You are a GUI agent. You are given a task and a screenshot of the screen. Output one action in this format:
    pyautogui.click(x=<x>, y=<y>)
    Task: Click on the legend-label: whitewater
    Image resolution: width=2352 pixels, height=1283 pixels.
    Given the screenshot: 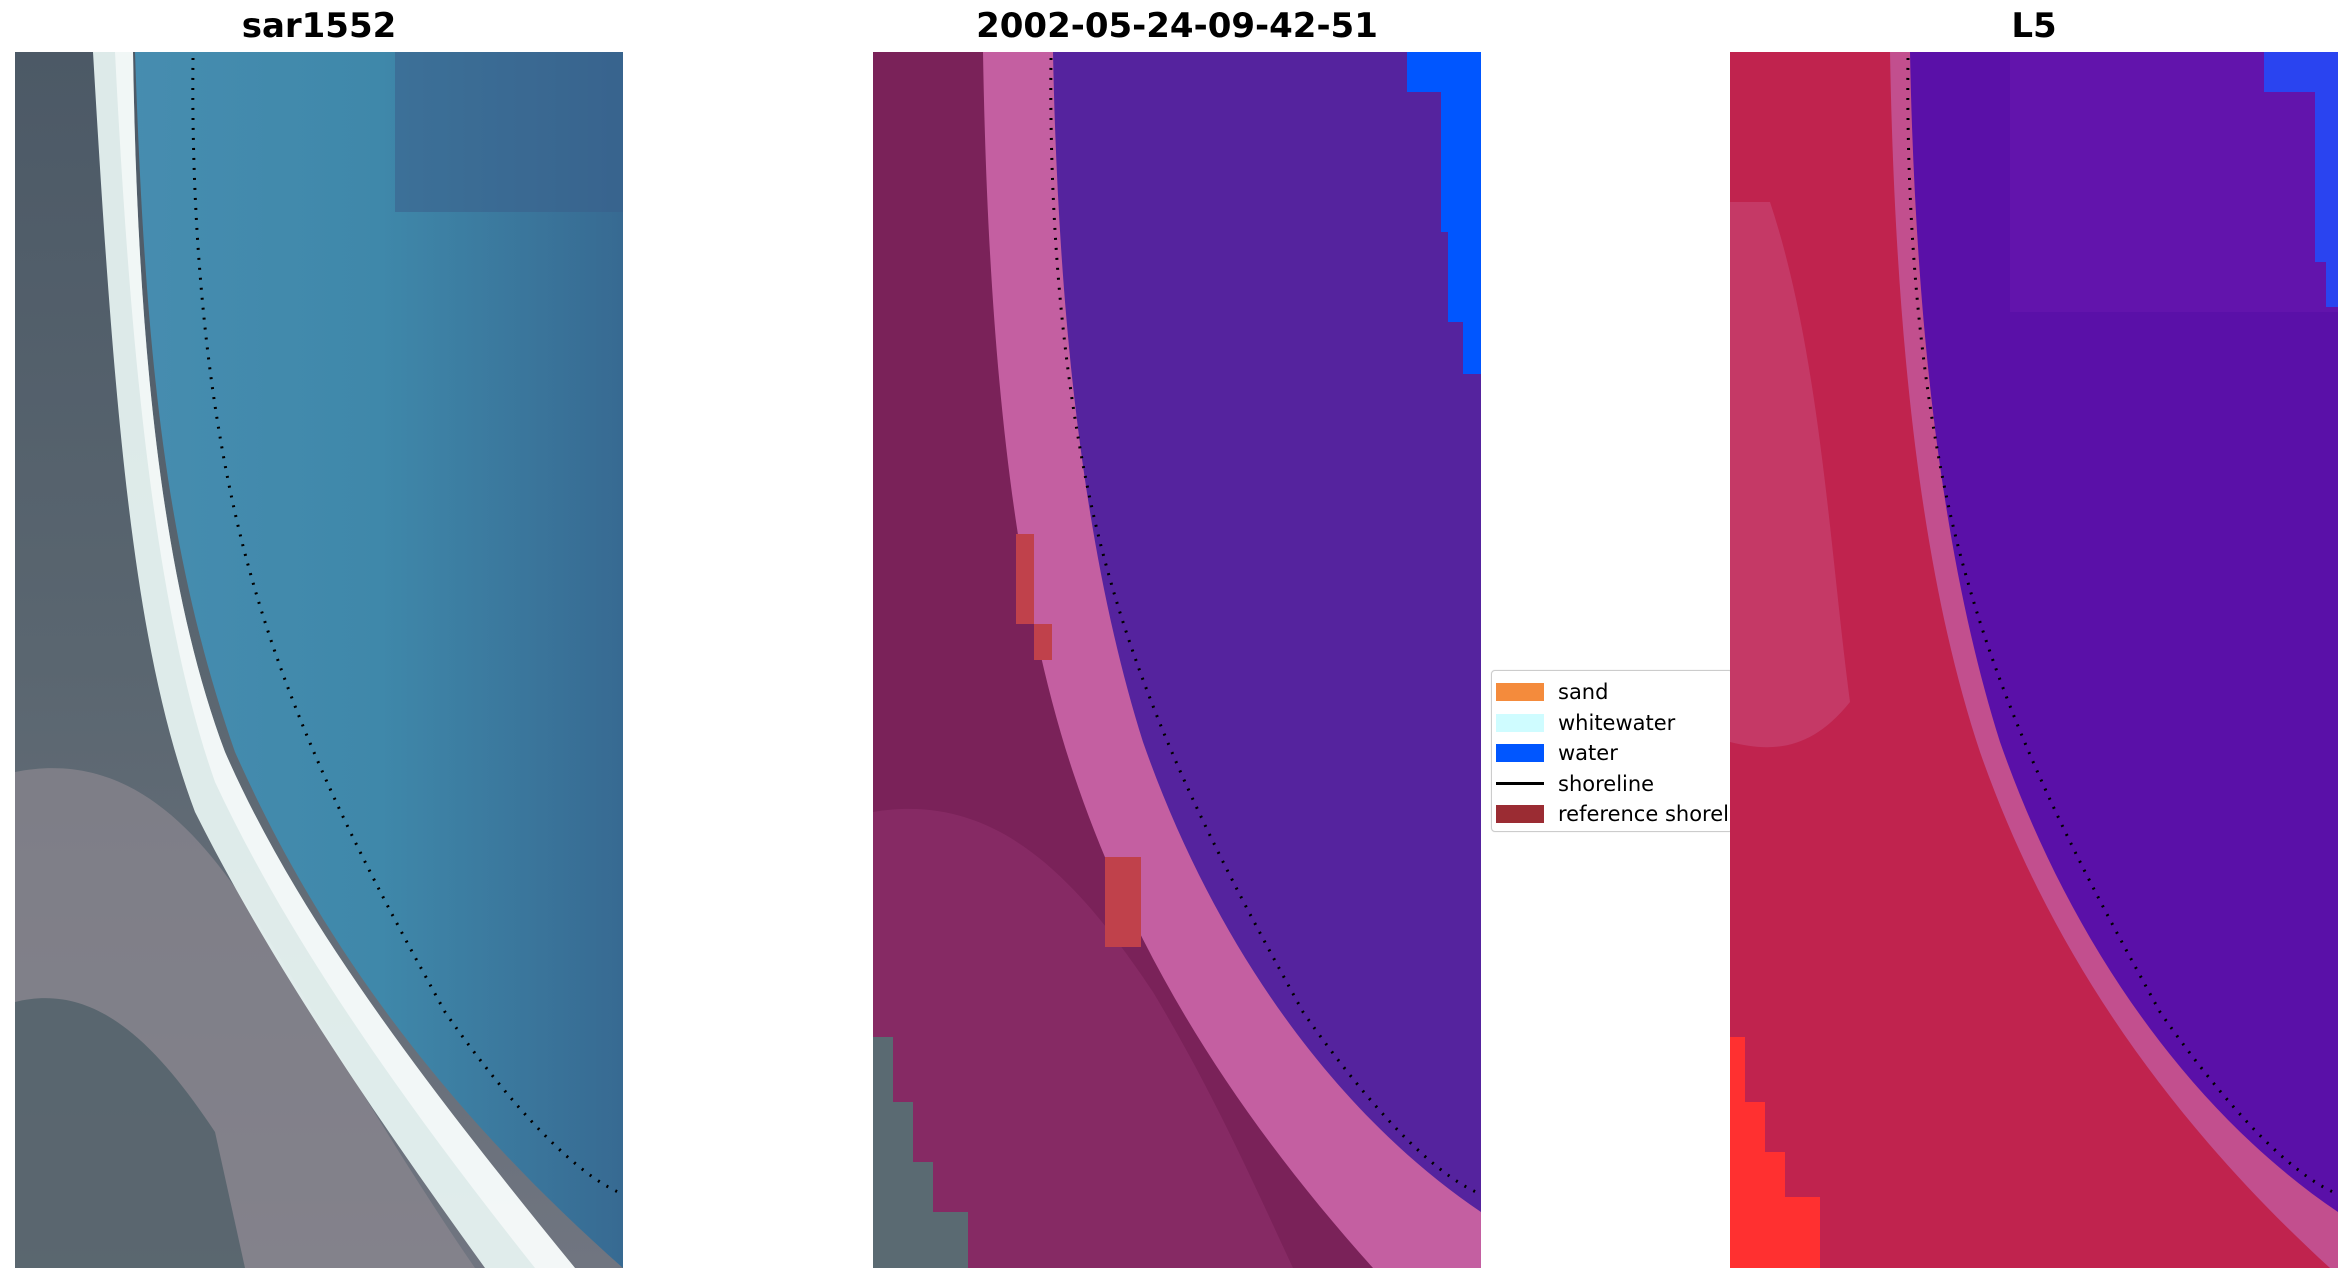 What is the action you would take?
    pyautogui.click(x=1617, y=722)
    